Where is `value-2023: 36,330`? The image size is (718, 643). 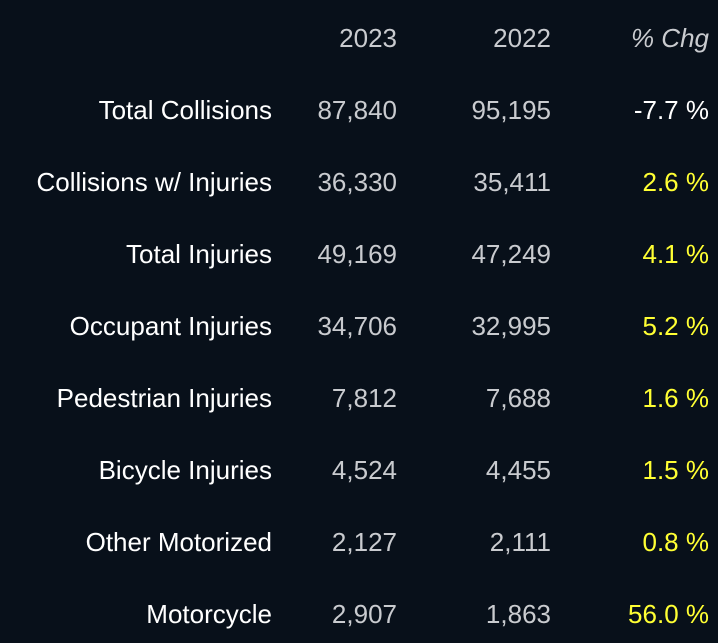 value-2023: 36,330 is located at coordinates (357, 182).